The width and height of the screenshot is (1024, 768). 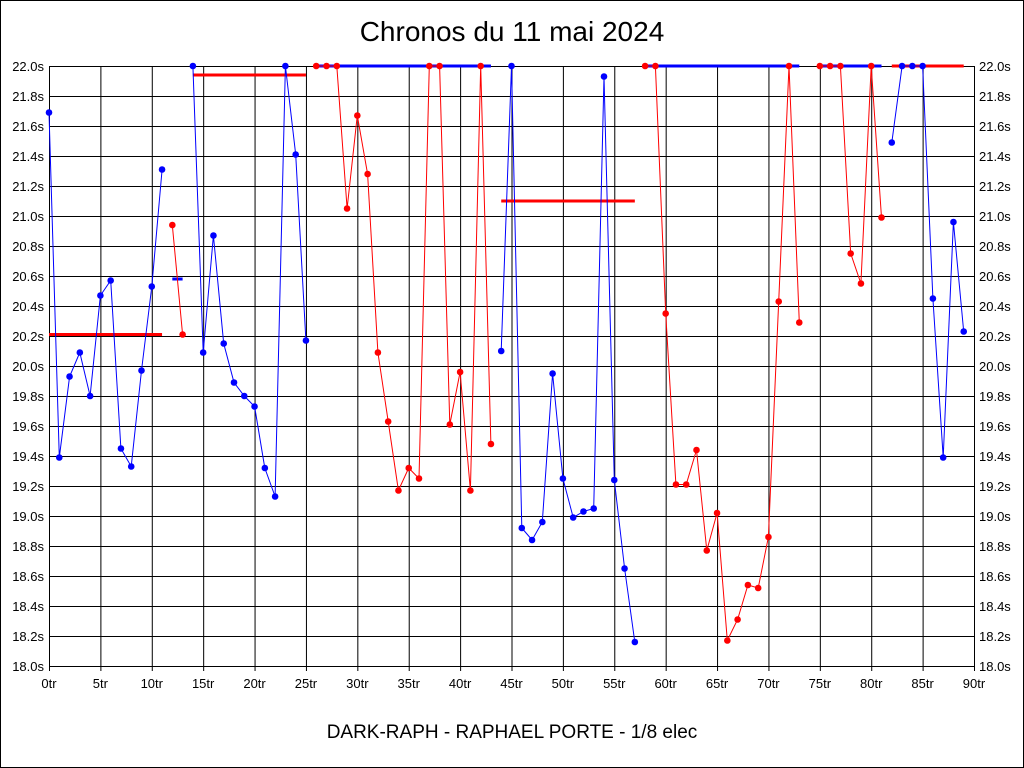 I want to click on y-tick-label-right: 21.4s, so click(x=995, y=156).